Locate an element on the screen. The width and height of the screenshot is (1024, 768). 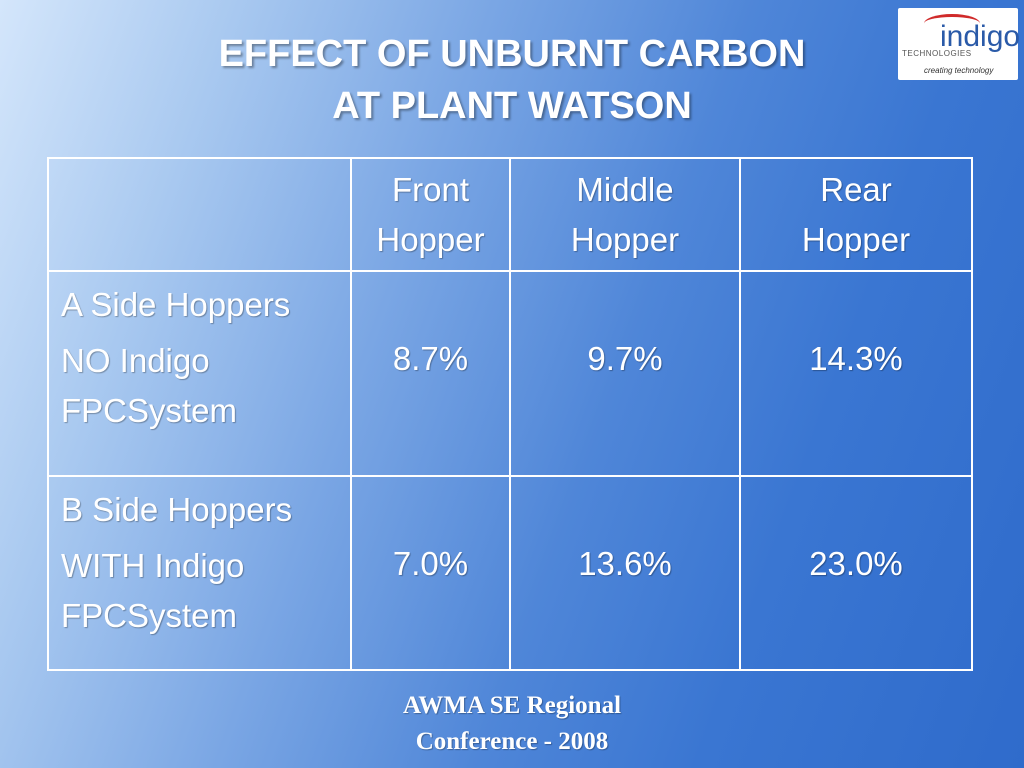
logo-word: indigo is located at coordinates (980, 36).